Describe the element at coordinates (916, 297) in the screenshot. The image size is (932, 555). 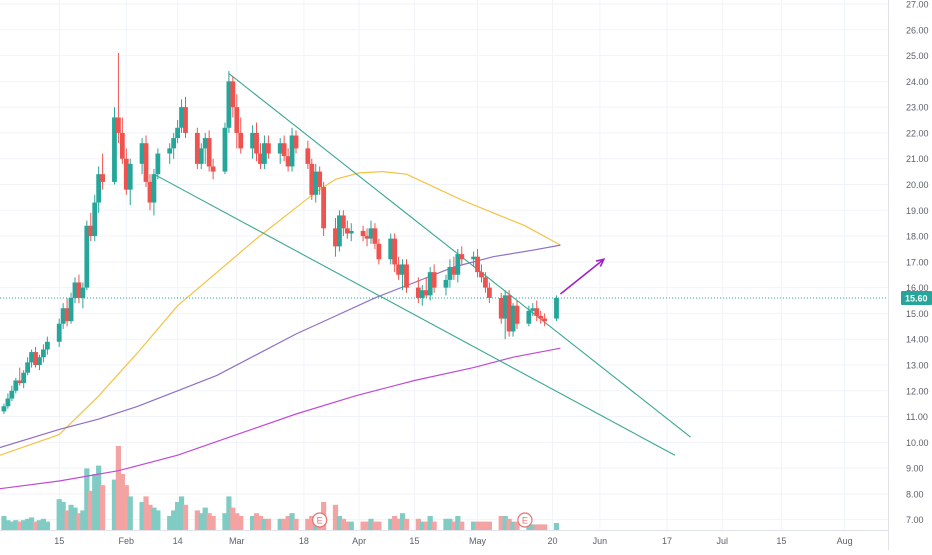
I see `current-price-tag` at that location.